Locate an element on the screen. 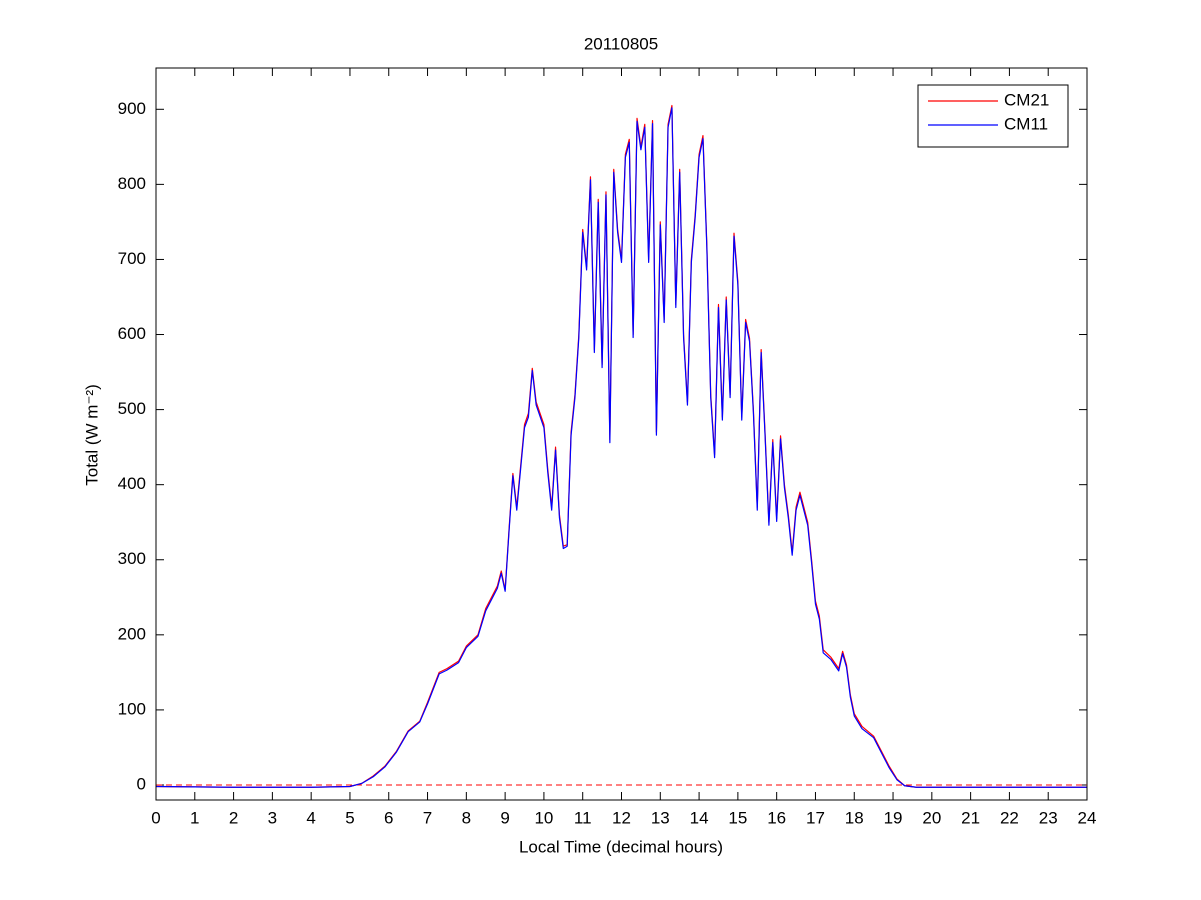  x-tick-label: 3 is located at coordinates (272, 817).